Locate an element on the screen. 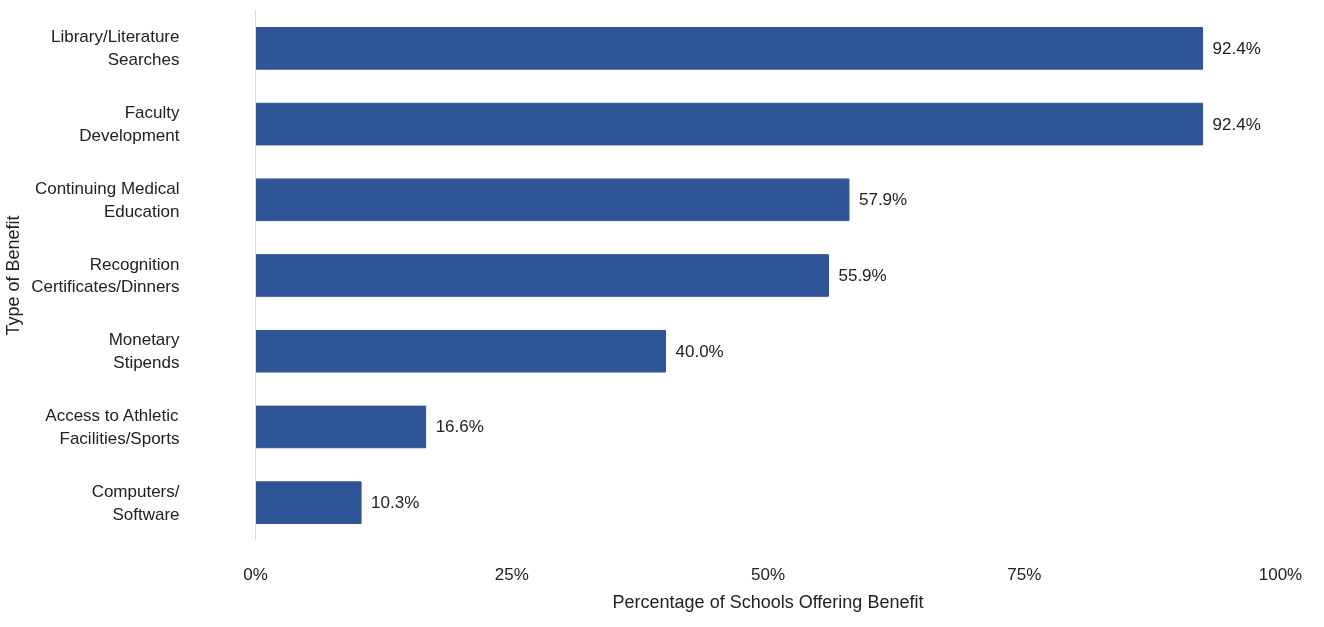 The width and height of the screenshot is (1324, 627). y-tick-label: Access to Athletic Facilities/Sports is located at coordinates (112, 427).